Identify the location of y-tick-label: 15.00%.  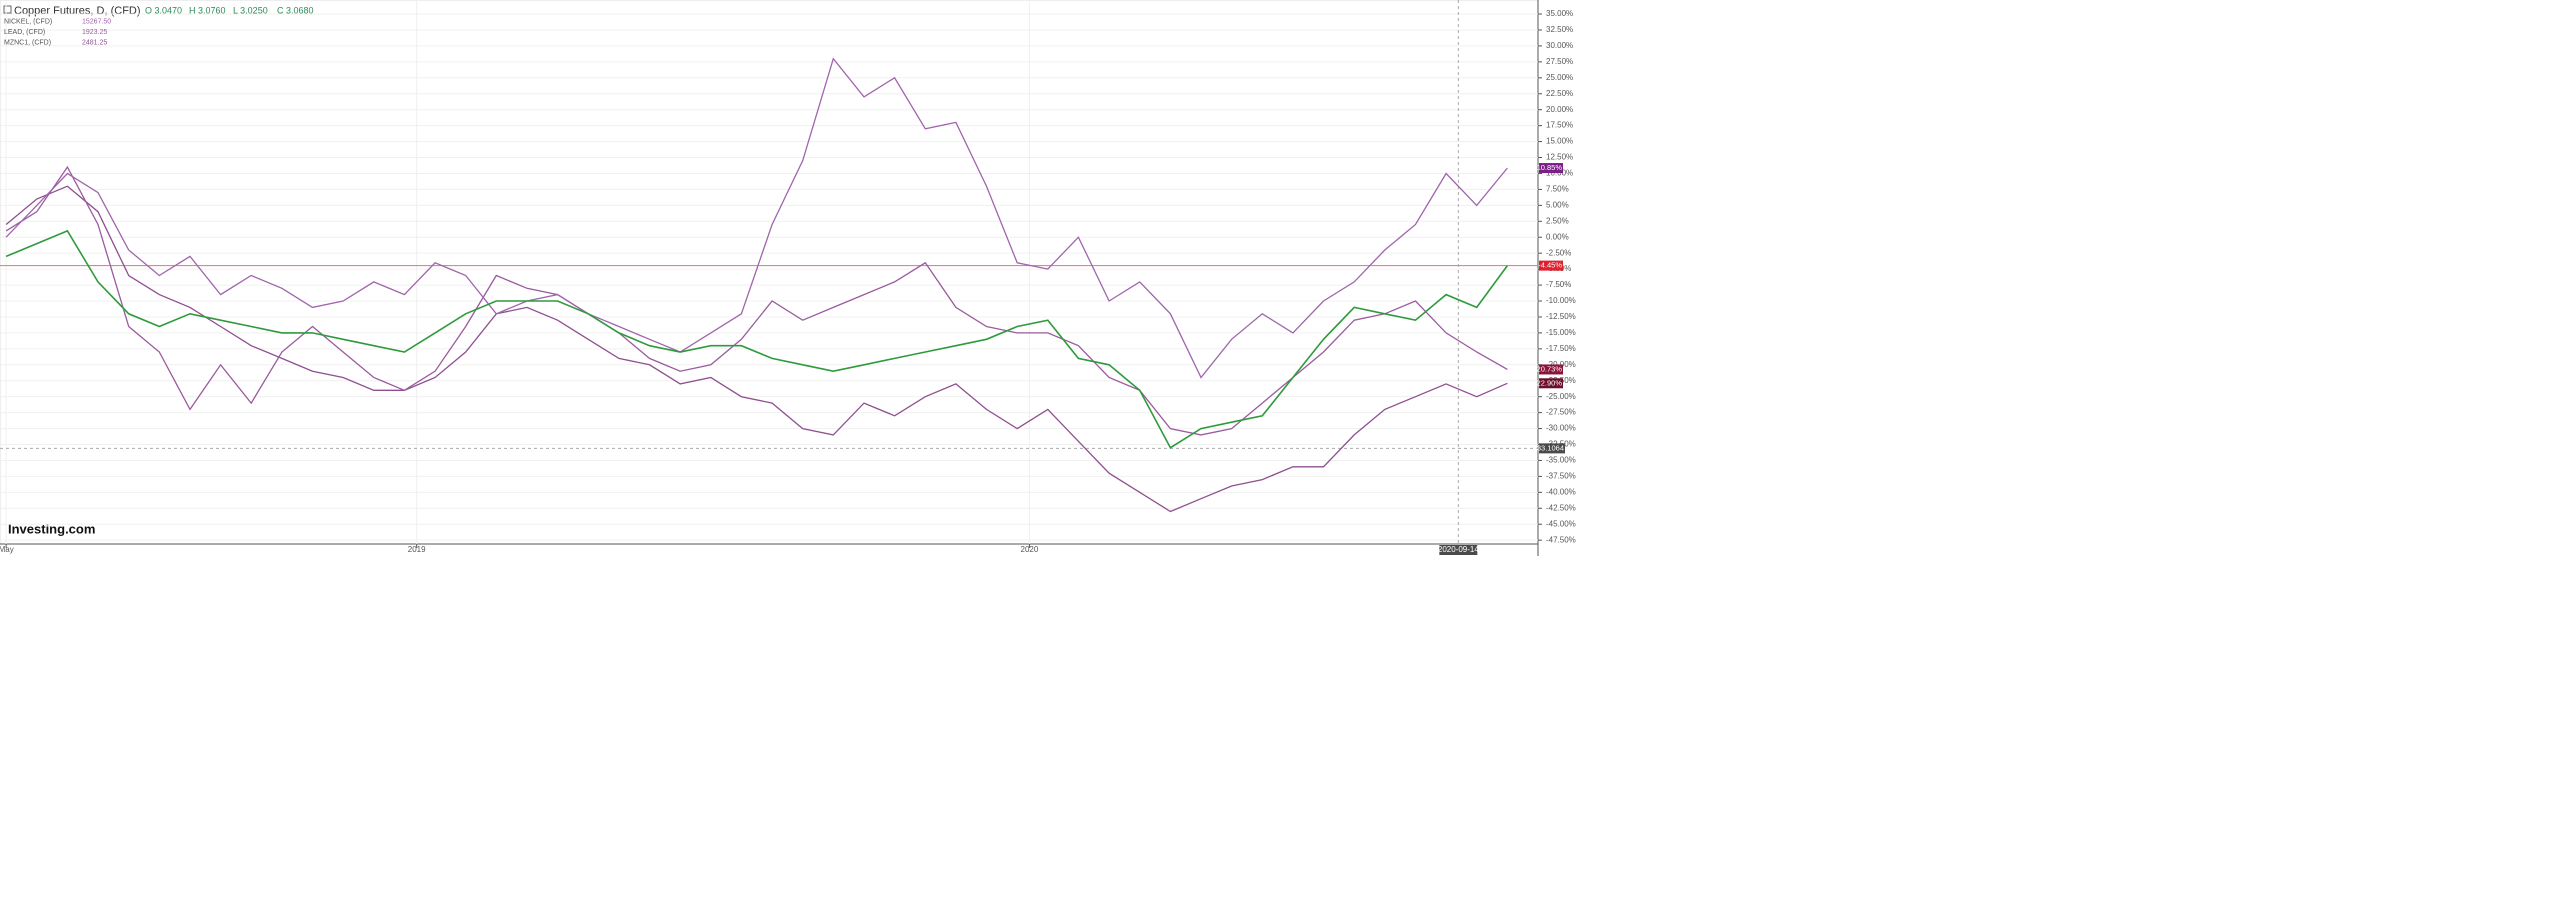
(1559, 141).